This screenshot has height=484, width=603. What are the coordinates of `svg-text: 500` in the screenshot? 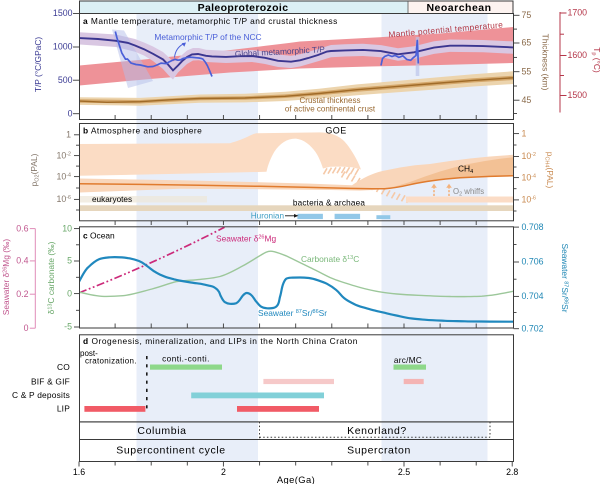 It's located at (65, 80).